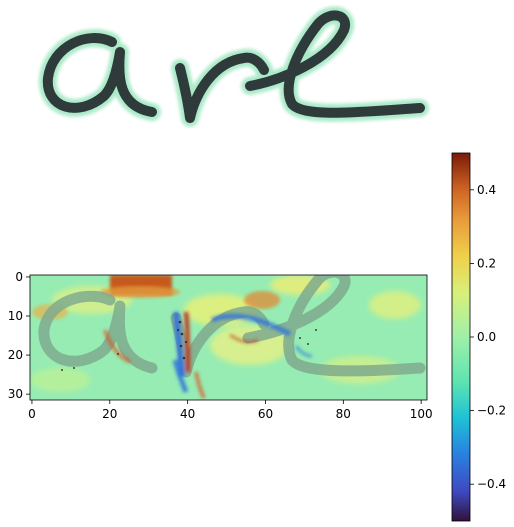 This screenshot has width=514, height=527. Describe the element at coordinates (19, 277) in the screenshot. I see `y-tick-label: 0` at that location.